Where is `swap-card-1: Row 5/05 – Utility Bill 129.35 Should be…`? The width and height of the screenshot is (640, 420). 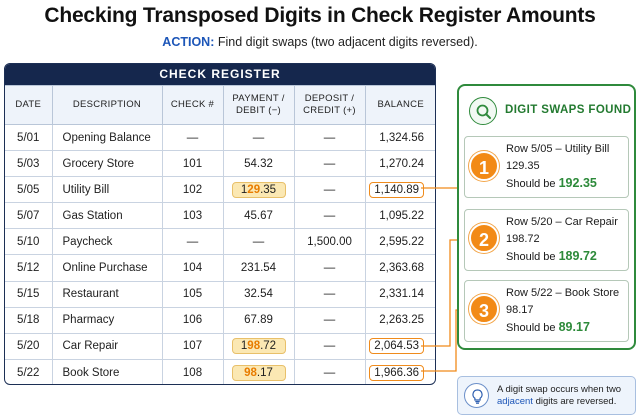 swap-card-1: Row 5/05 – Utility Bill 129.35 Should be… is located at coordinates (546, 167).